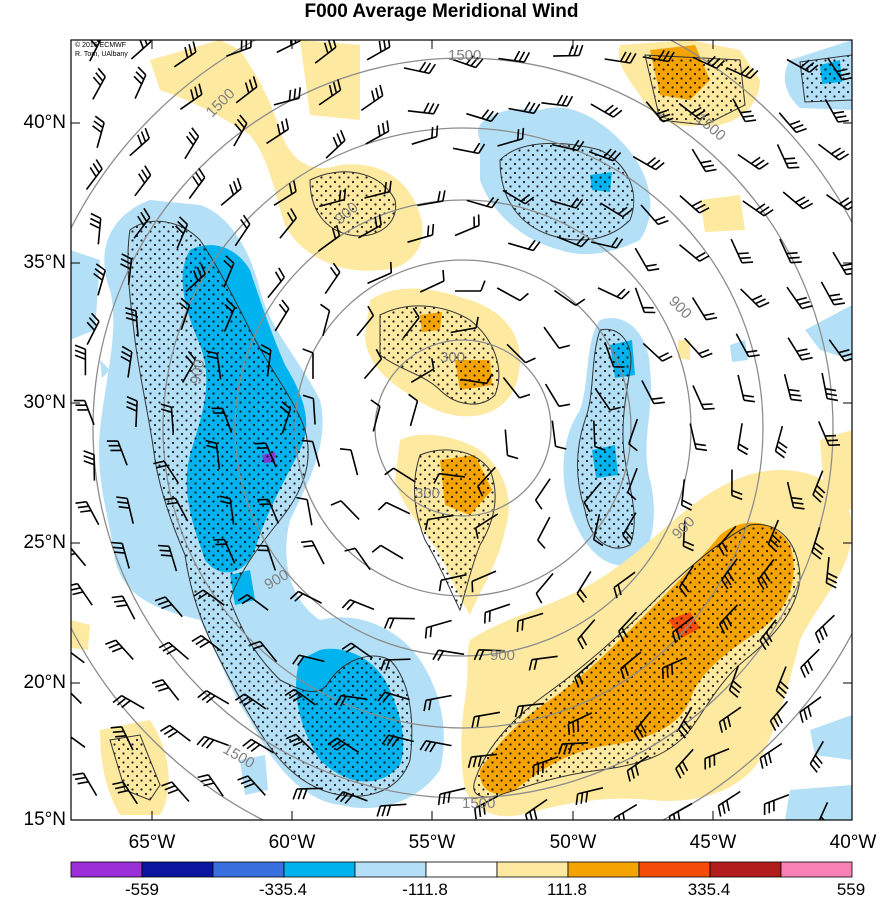 The width and height of the screenshot is (883, 900). Describe the element at coordinates (44, 262) in the screenshot. I see `lat-label-35n: 35°N` at that location.